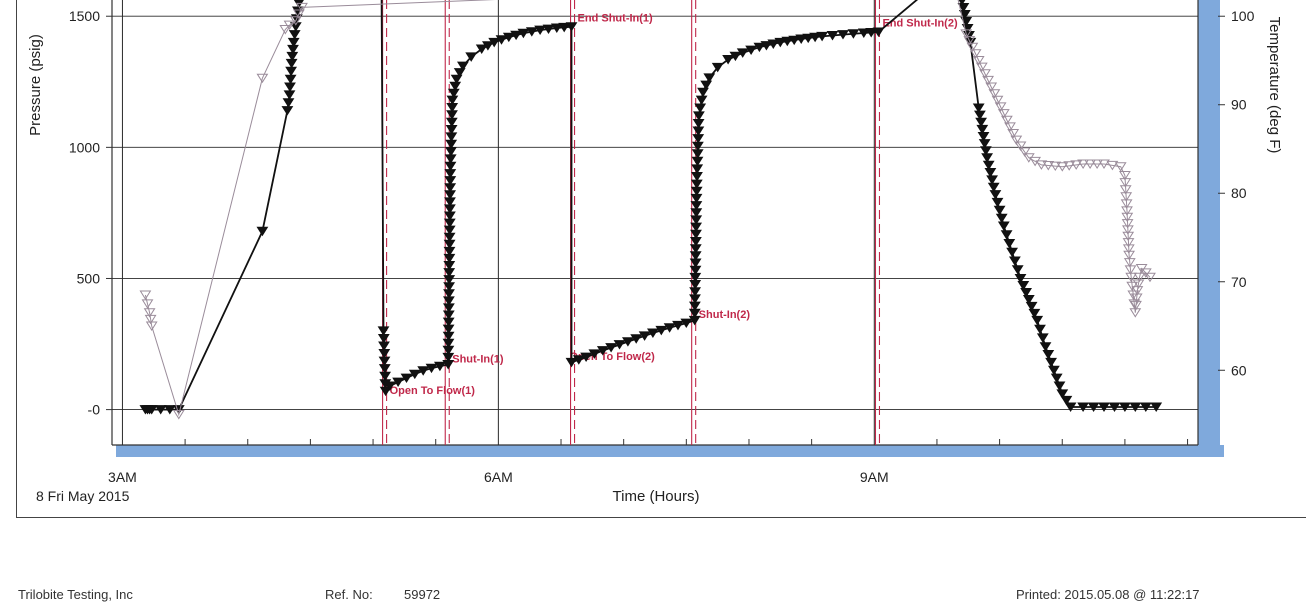 This screenshot has width=1306, height=616. Describe the element at coordinates (498, 477) in the screenshot. I see `x-tick-label: 6AM` at that location.